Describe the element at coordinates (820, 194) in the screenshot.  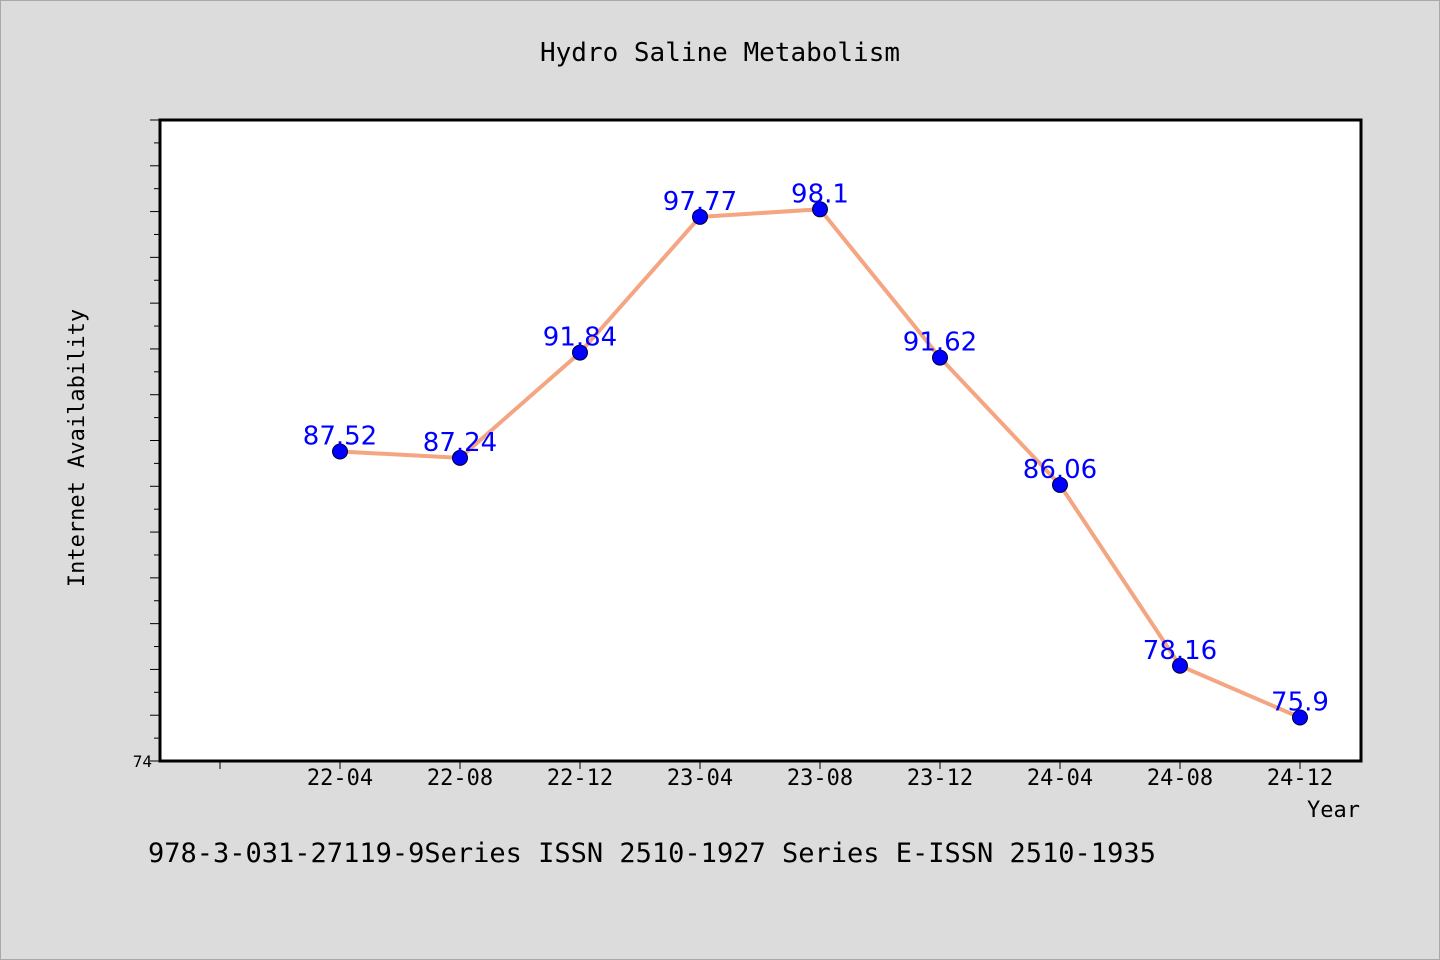
I see `data-label: 98.1` at that location.